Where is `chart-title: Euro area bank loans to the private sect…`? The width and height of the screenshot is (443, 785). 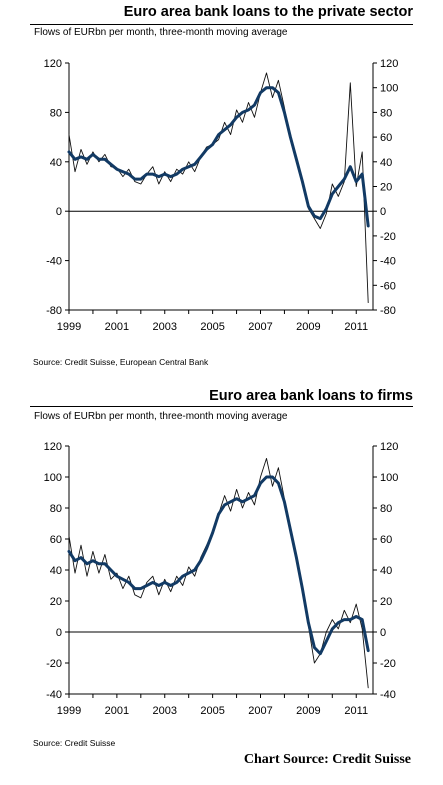 chart-title: Euro area bank loans to the private sect… is located at coordinates (268, 12).